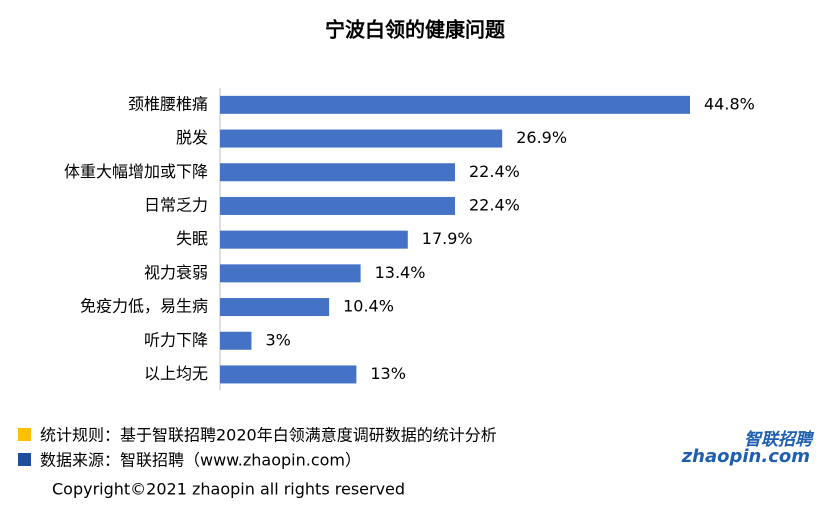  What do you see at coordinates (277, 339) in the screenshot?
I see `data-label: 3%` at bounding box center [277, 339].